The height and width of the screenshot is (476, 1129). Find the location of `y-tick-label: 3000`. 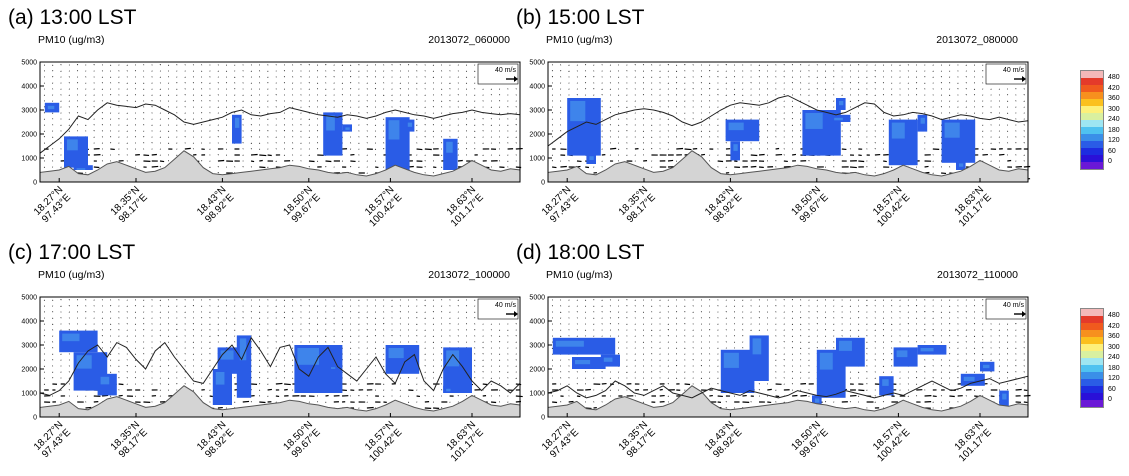

y-tick-label: 3000 is located at coordinates (29, 346).